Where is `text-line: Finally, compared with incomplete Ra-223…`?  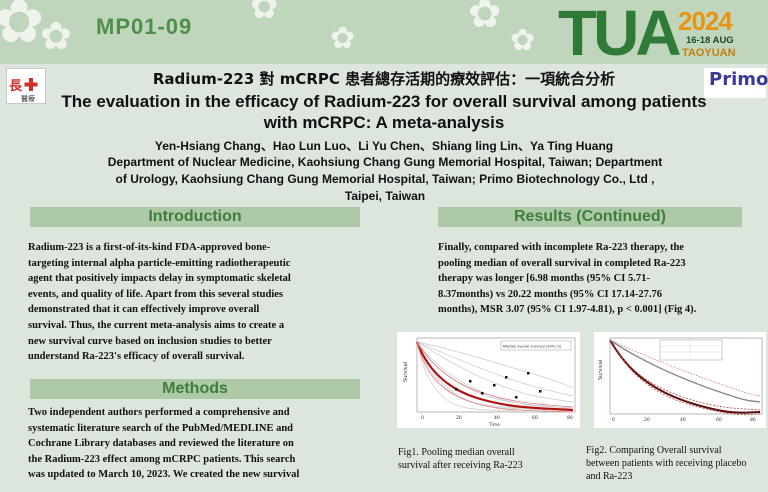
text-line: Finally, compared with incomplete Ra-223… is located at coordinates (561, 247).